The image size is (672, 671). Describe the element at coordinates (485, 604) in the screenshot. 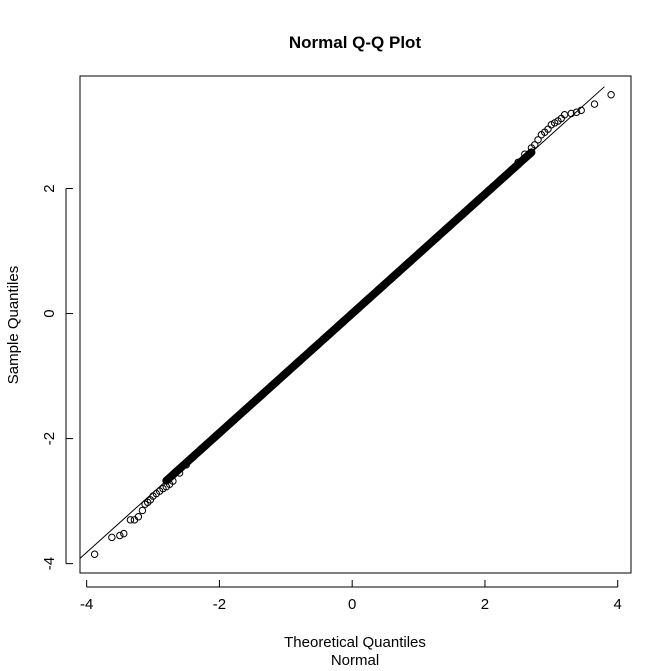

I see `x-tick-label: 2` at that location.